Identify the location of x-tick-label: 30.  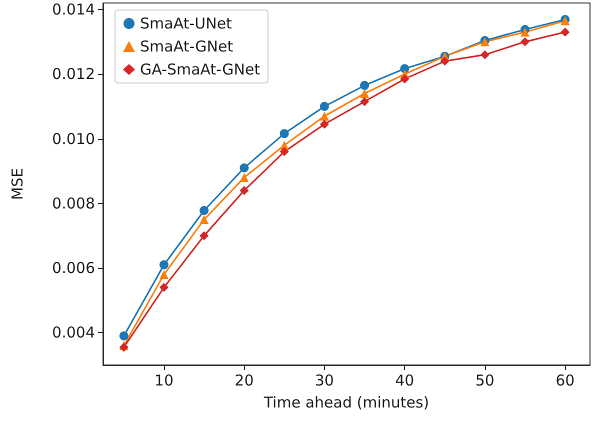
(324, 381).